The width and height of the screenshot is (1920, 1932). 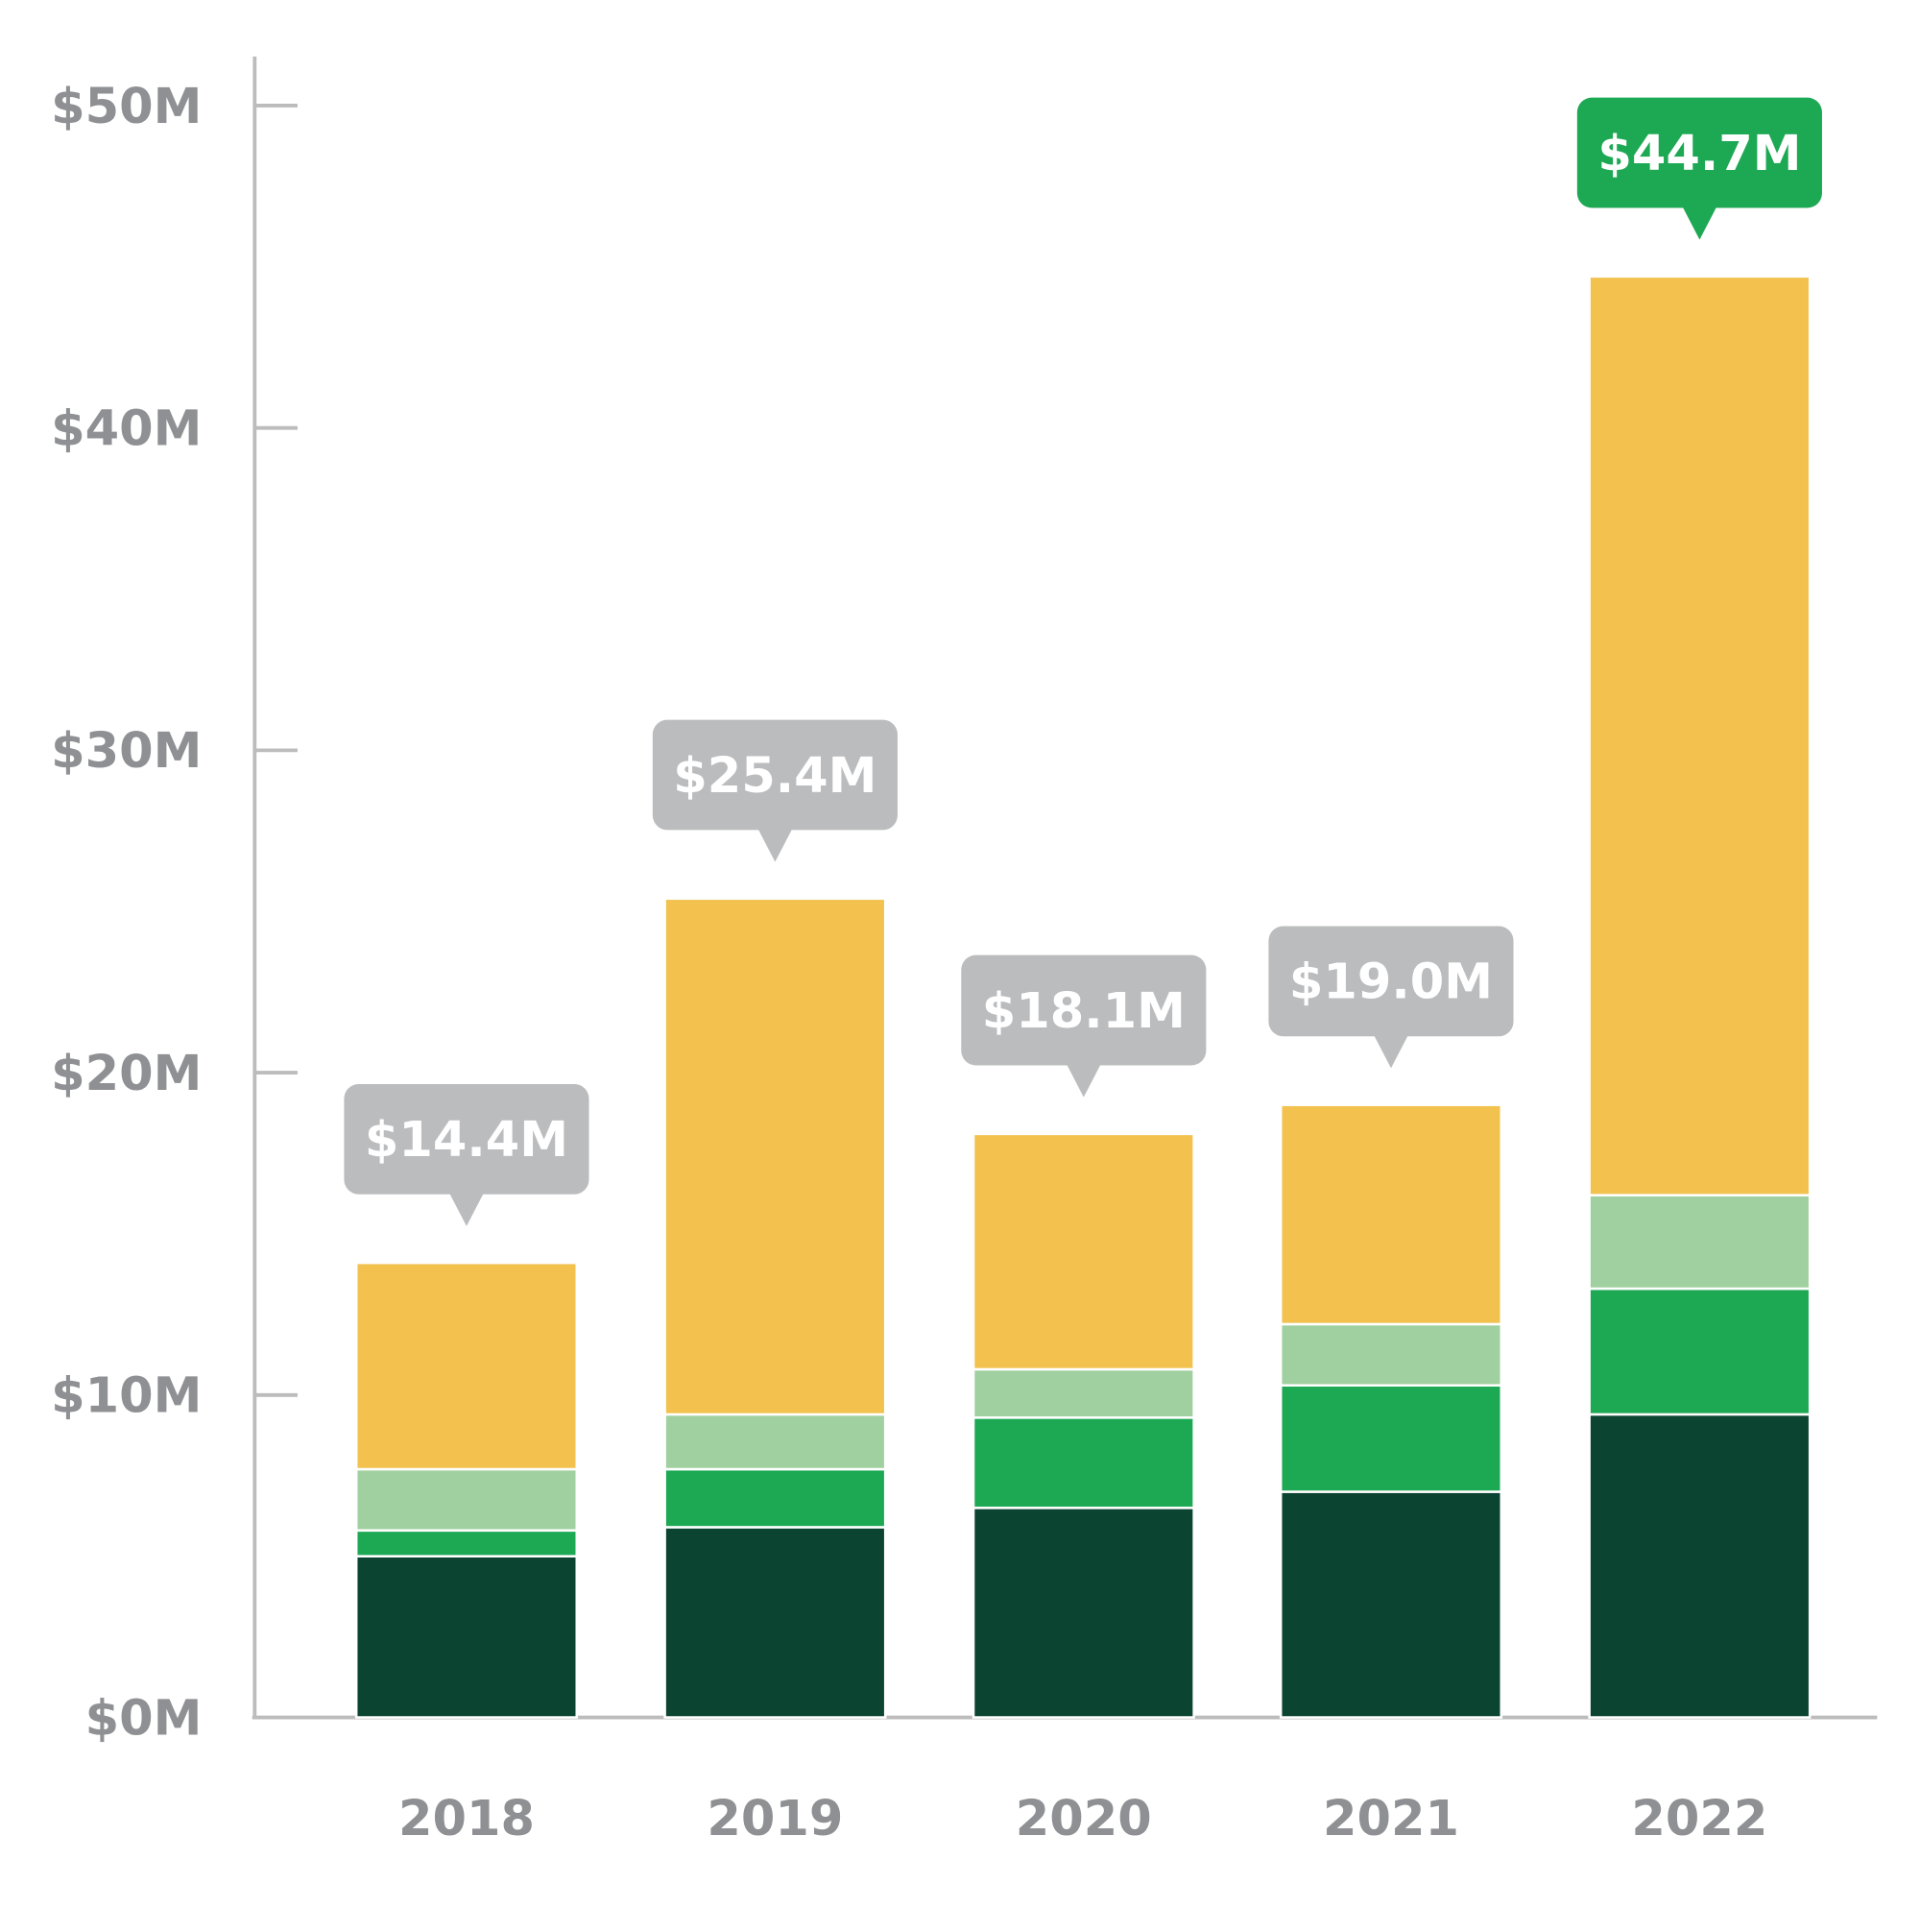 What do you see at coordinates (144, 1718) in the screenshot?
I see `y-tick-label: $0M` at bounding box center [144, 1718].